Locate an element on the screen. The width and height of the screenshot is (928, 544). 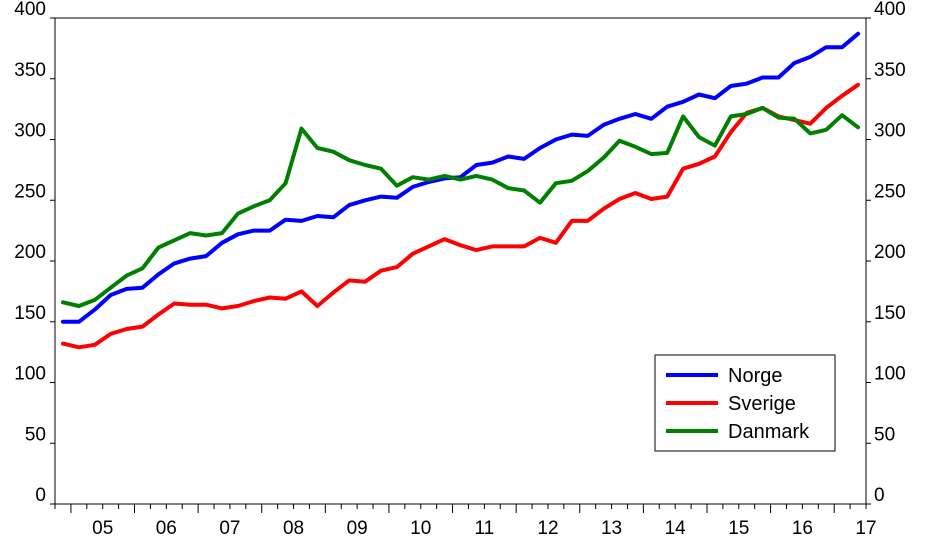
y-right-tick-label: 350 is located at coordinates (890, 70).